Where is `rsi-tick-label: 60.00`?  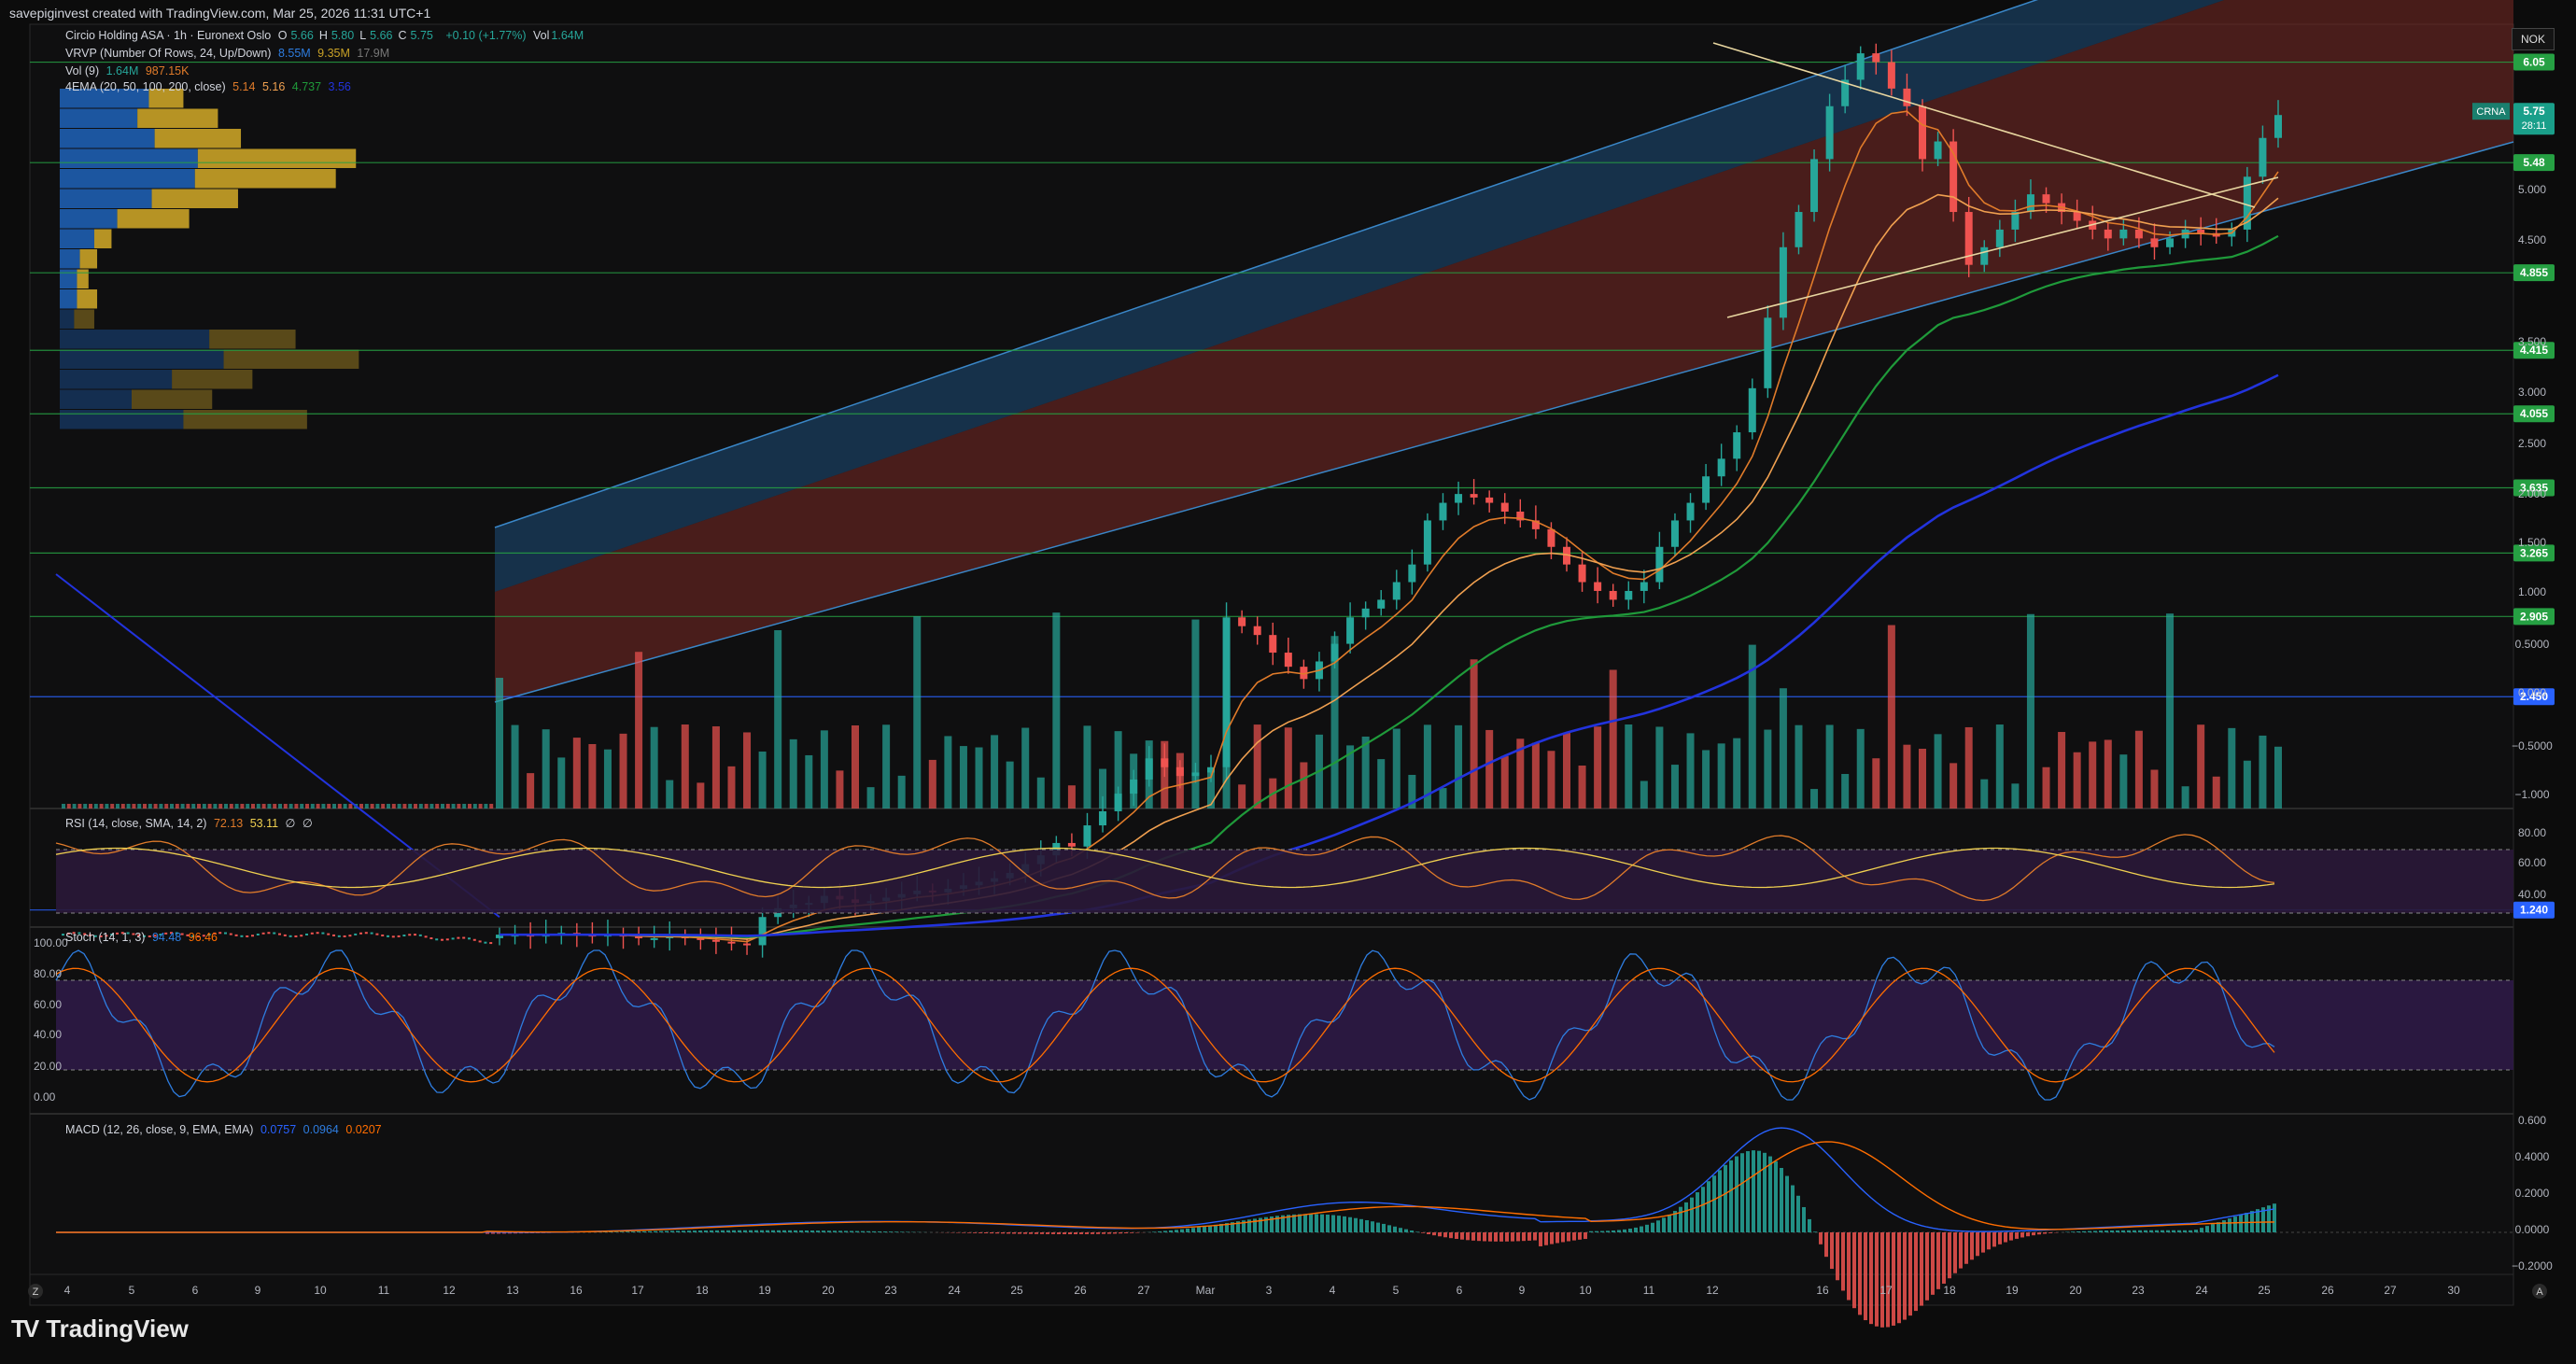 rsi-tick-label: 60.00 is located at coordinates (2532, 862).